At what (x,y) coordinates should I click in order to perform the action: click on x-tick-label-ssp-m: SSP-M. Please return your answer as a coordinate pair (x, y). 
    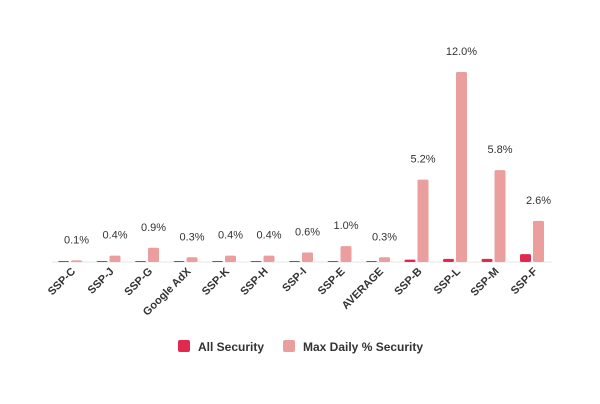
    Looking at the image, I should click on (484, 282).